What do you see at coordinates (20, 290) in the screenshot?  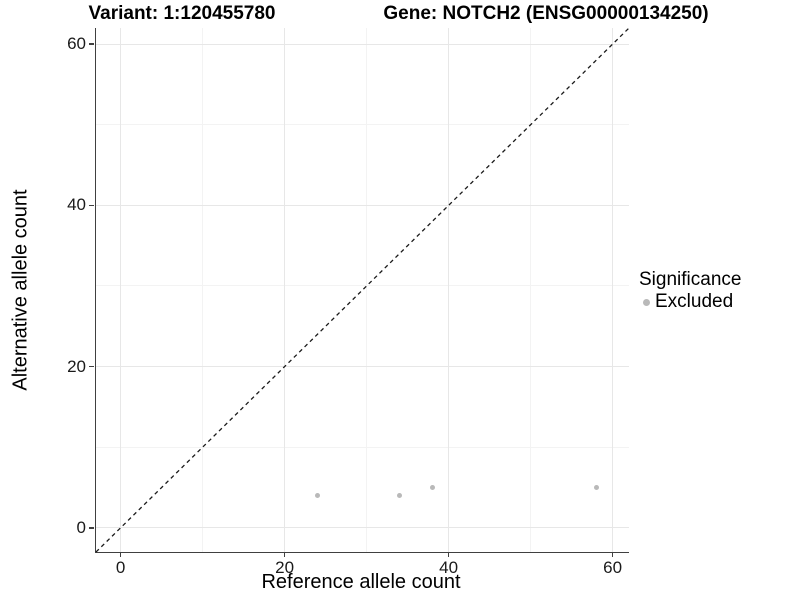 I see `y-axis-title: Alternative allele count` at bounding box center [20, 290].